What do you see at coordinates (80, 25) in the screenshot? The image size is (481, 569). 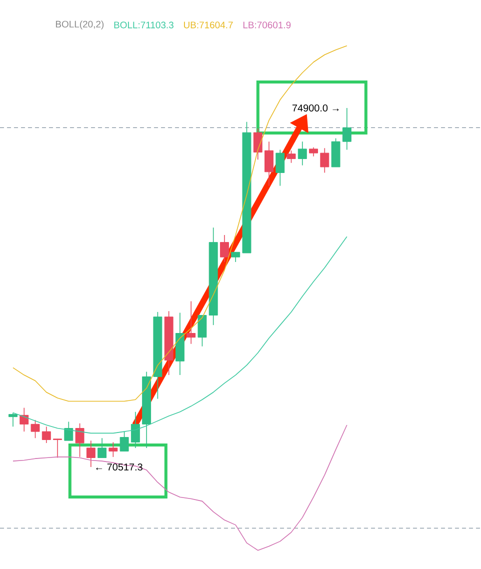 I see `legend-title: BOLL(20,2)` at bounding box center [80, 25].